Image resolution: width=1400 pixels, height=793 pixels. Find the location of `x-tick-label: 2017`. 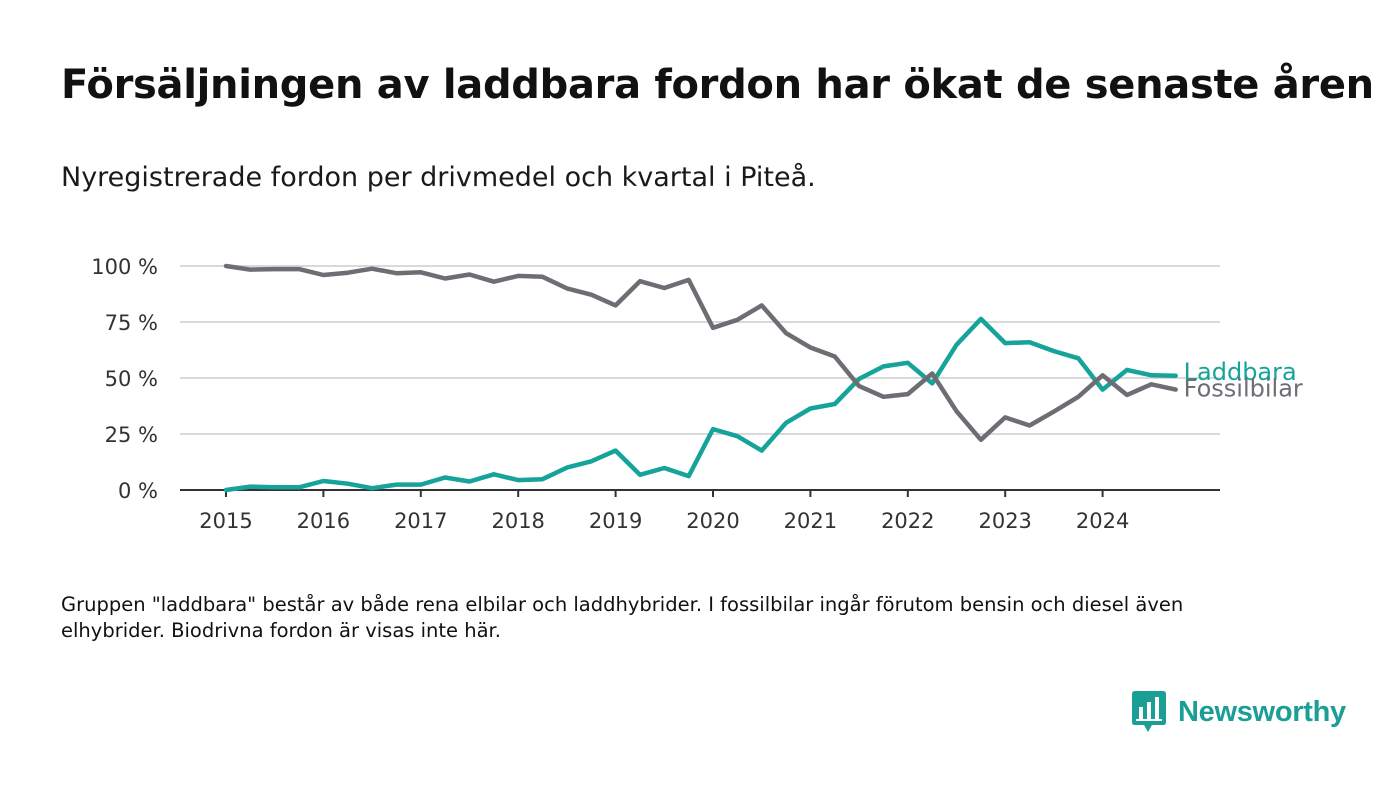

x-tick-label: 2017 is located at coordinates (420, 521).